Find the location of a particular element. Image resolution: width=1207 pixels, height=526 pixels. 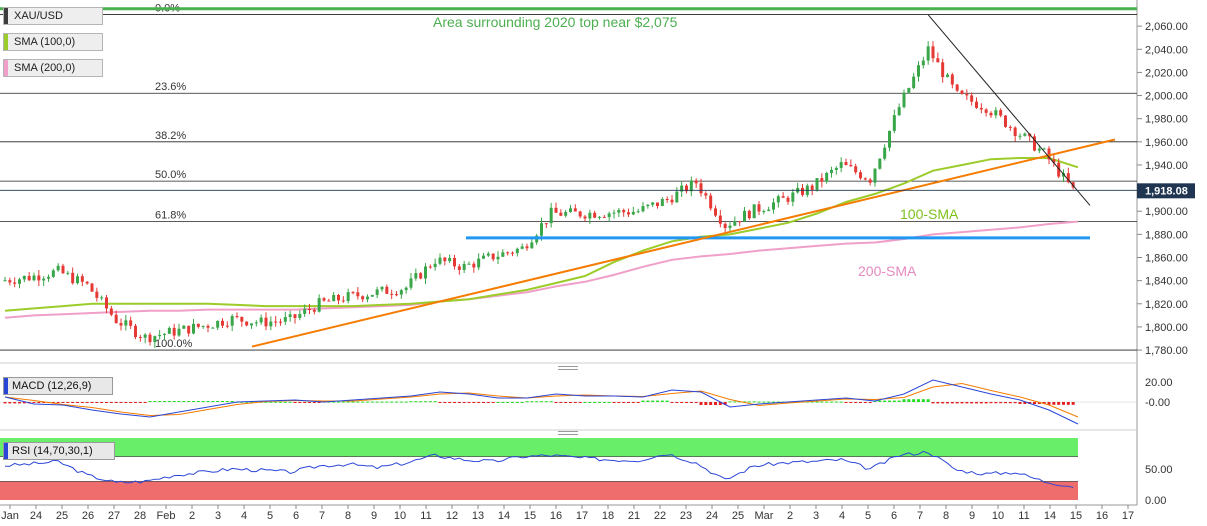

rsi-label-box: RSI (14,70,30,1) is located at coordinates (59, 451).